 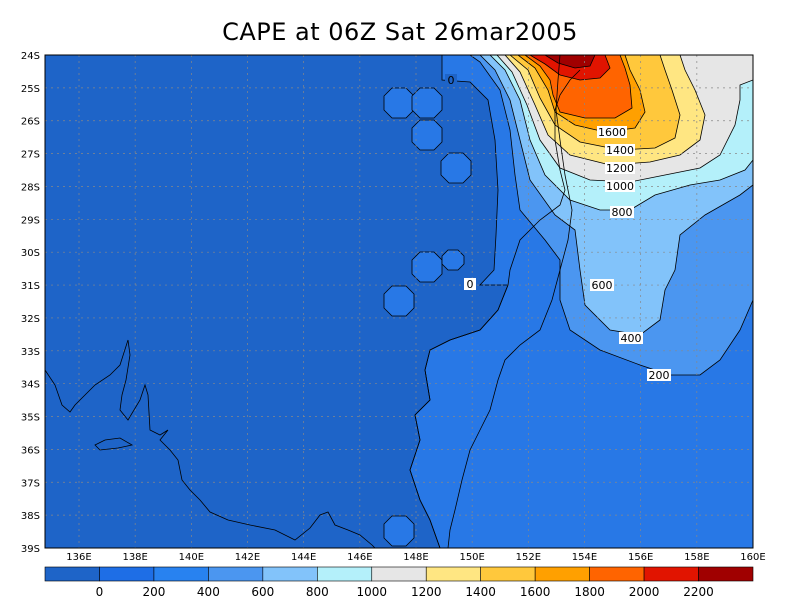 What do you see at coordinates (528, 557) in the screenshot?
I see `lon-label-152E: 152E` at bounding box center [528, 557].